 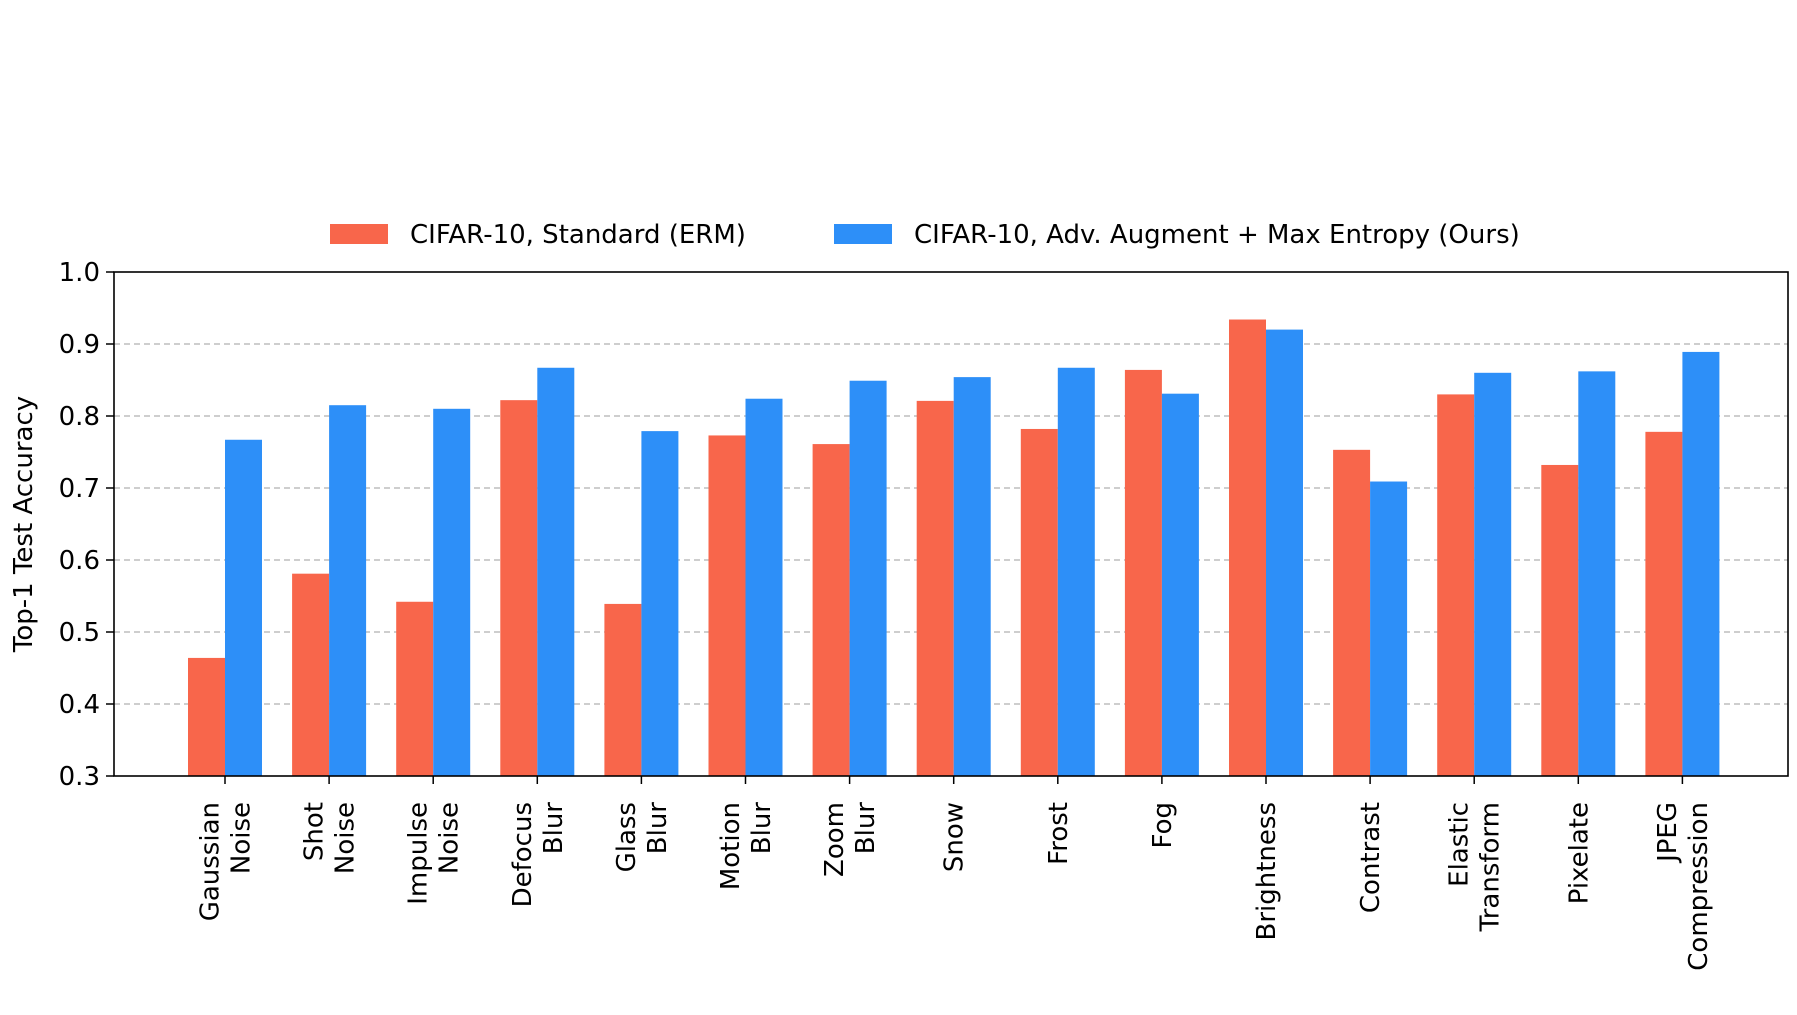 I want to click on x-tick-label: Transform, so click(x=1491, y=867).